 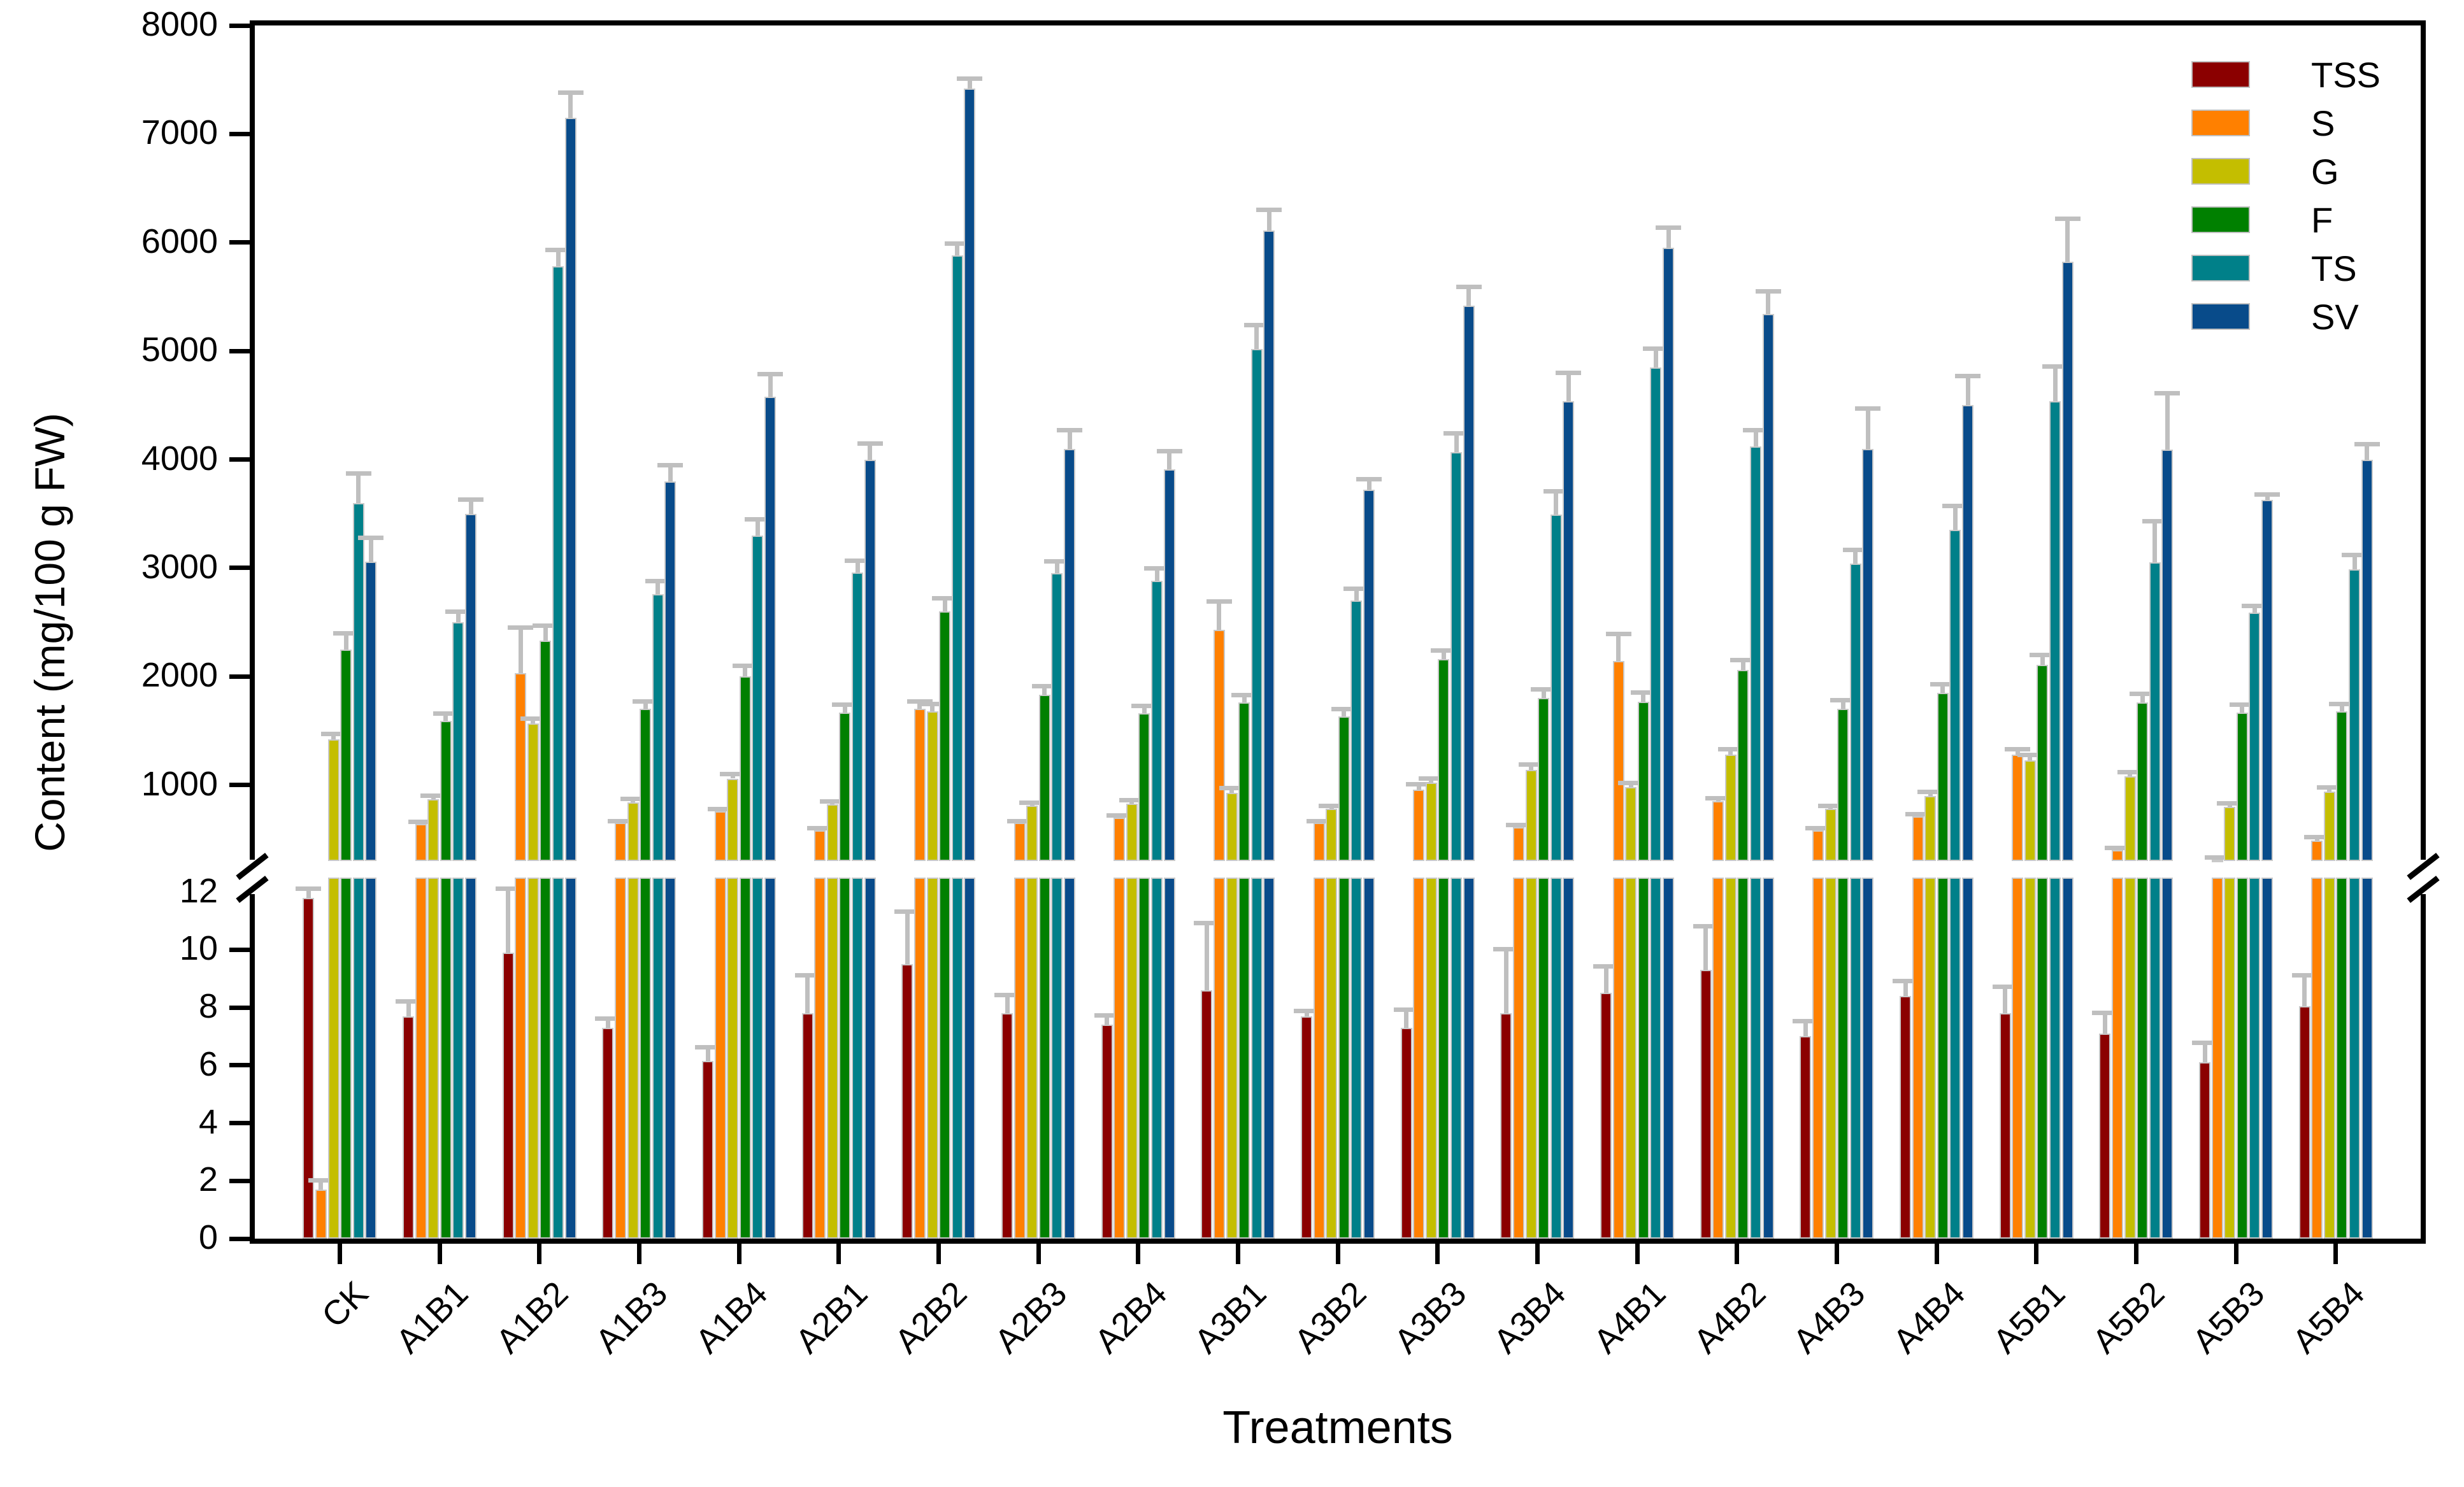 What do you see at coordinates (832, 802) in the screenshot?
I see `error-bar-cap-g-bar-a2b1` at bounding box center [832, 802].